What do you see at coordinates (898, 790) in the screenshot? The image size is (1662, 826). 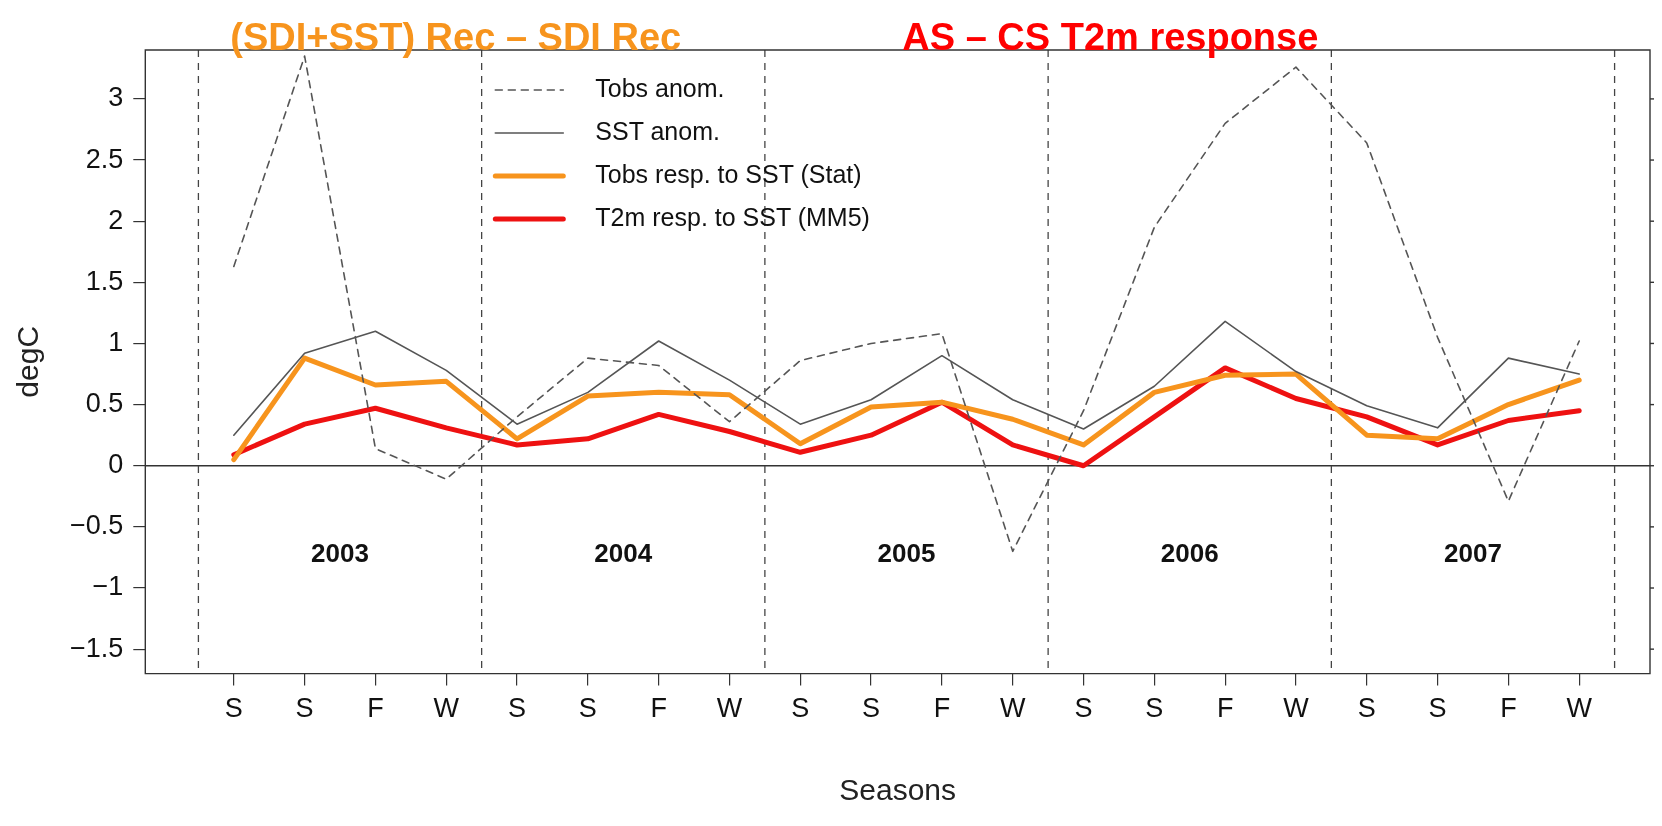 I see `x-axis-title: Seasons` at bounding box center [898, 790].